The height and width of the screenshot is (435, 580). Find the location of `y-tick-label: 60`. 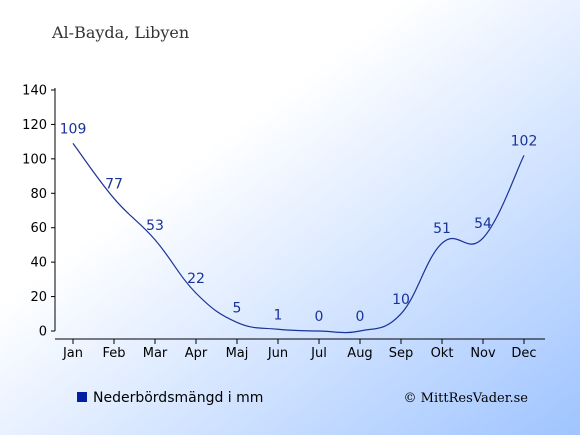

y-tick-label: 60 is located at coordinates (38, 228).